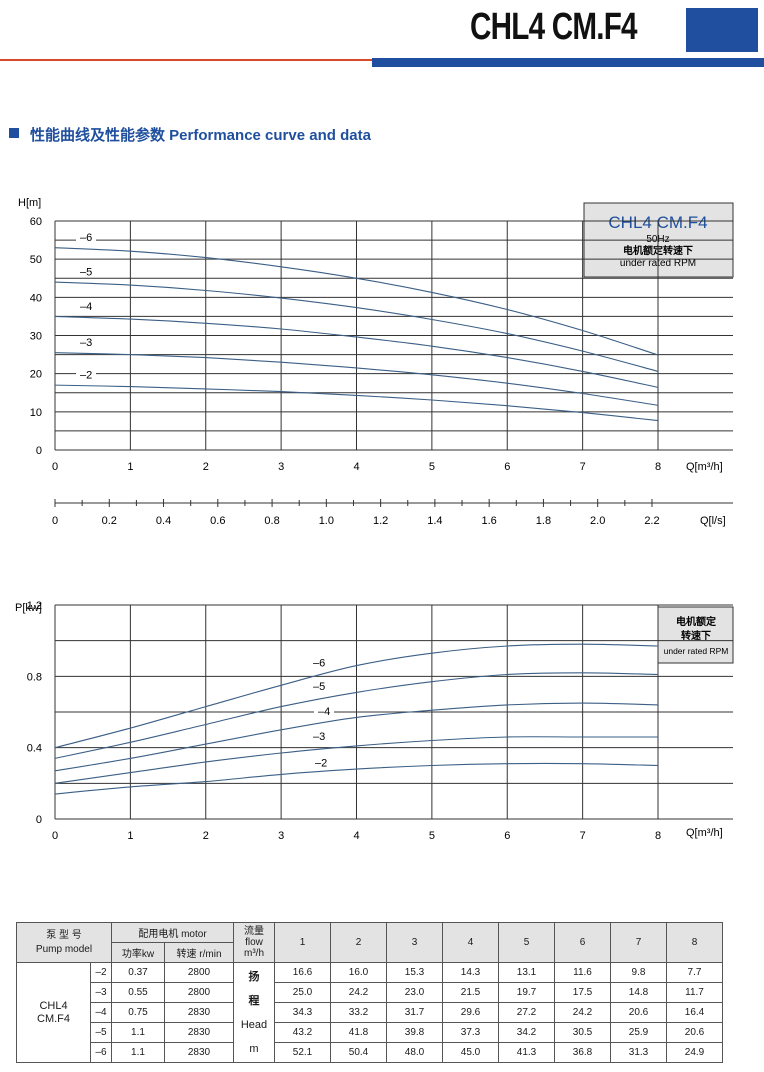 This screenshot has height=1072, width=764. Describe the element at coordinates (254, 1012) in the screenshot. I see `head-label-cell: 扬程 Head m` at that location.